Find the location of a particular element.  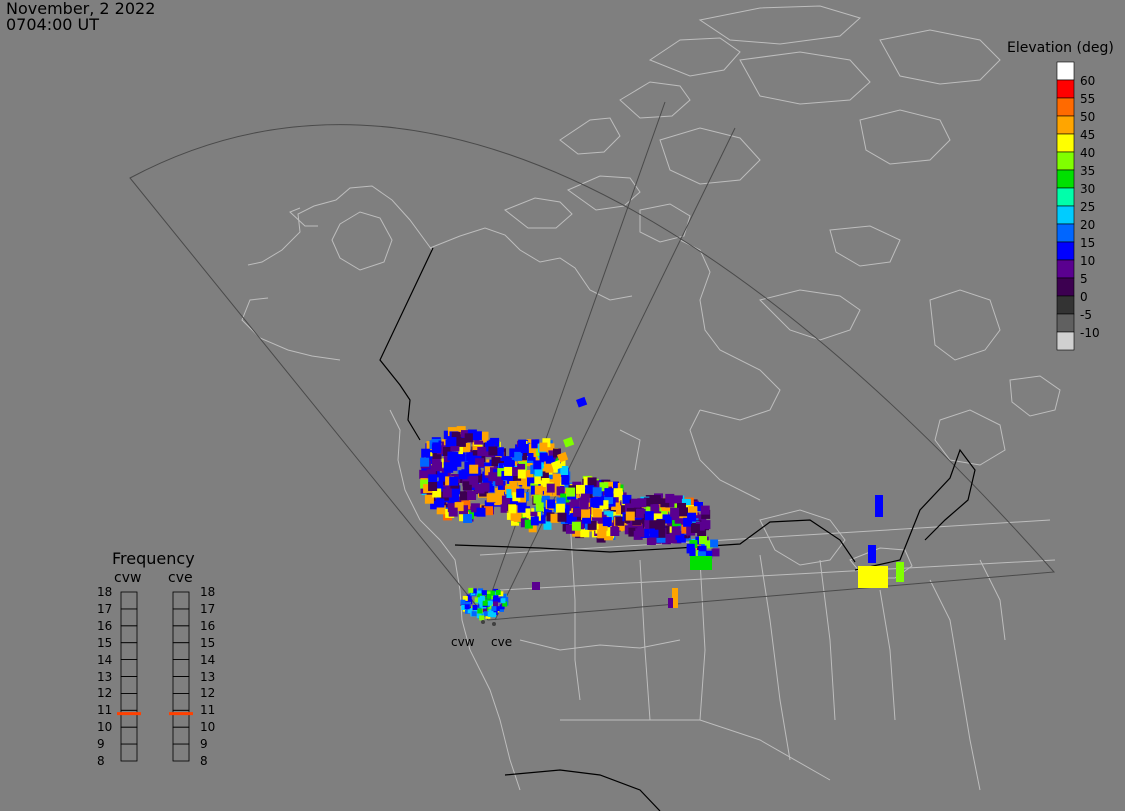

elevation-tick-label: 45 is located at coordinates (1088, 135).